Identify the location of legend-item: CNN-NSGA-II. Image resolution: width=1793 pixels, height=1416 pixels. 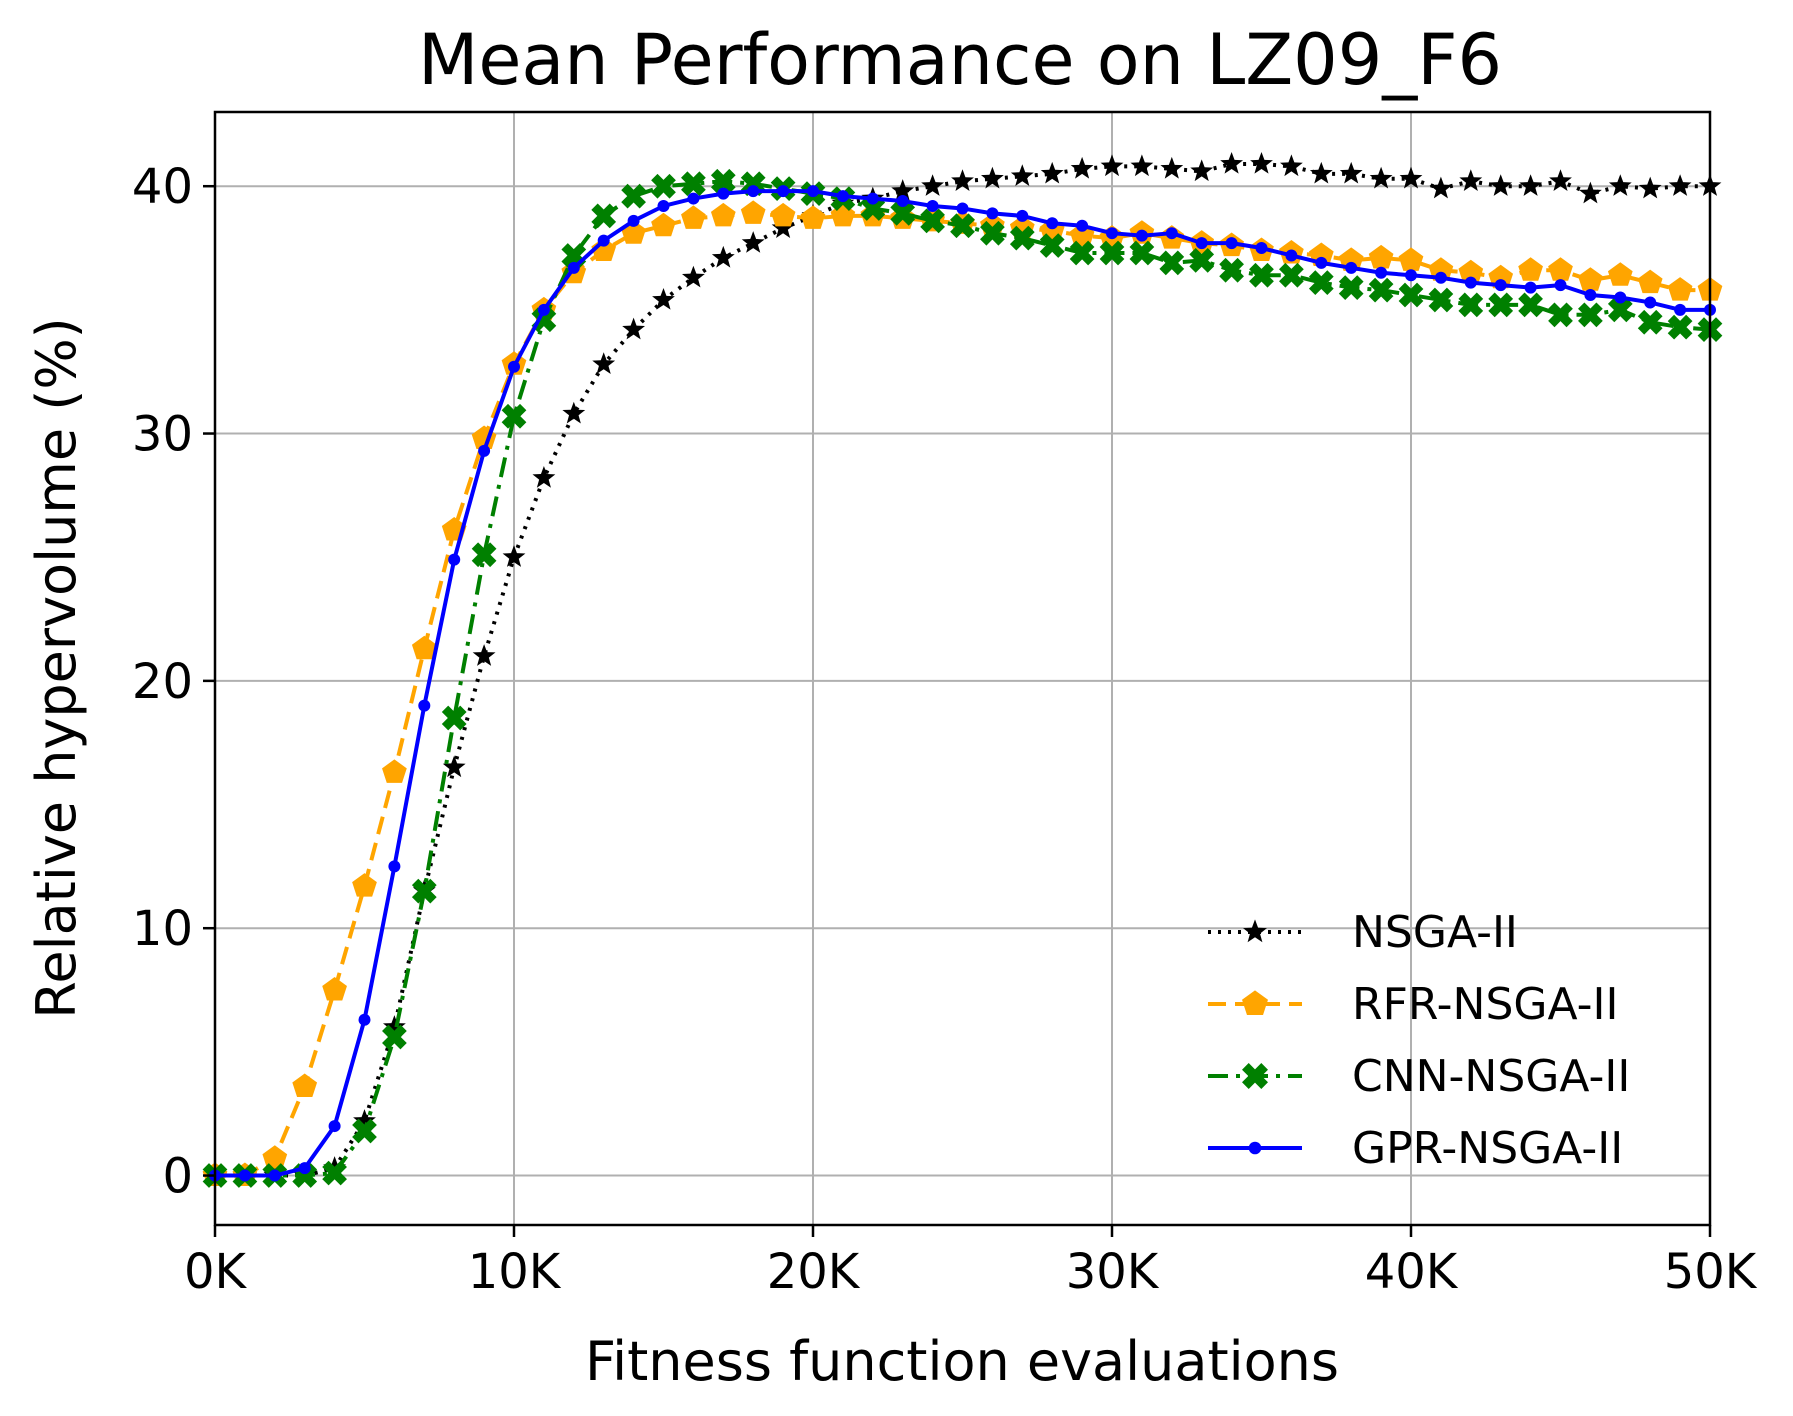
(1419, 1076).